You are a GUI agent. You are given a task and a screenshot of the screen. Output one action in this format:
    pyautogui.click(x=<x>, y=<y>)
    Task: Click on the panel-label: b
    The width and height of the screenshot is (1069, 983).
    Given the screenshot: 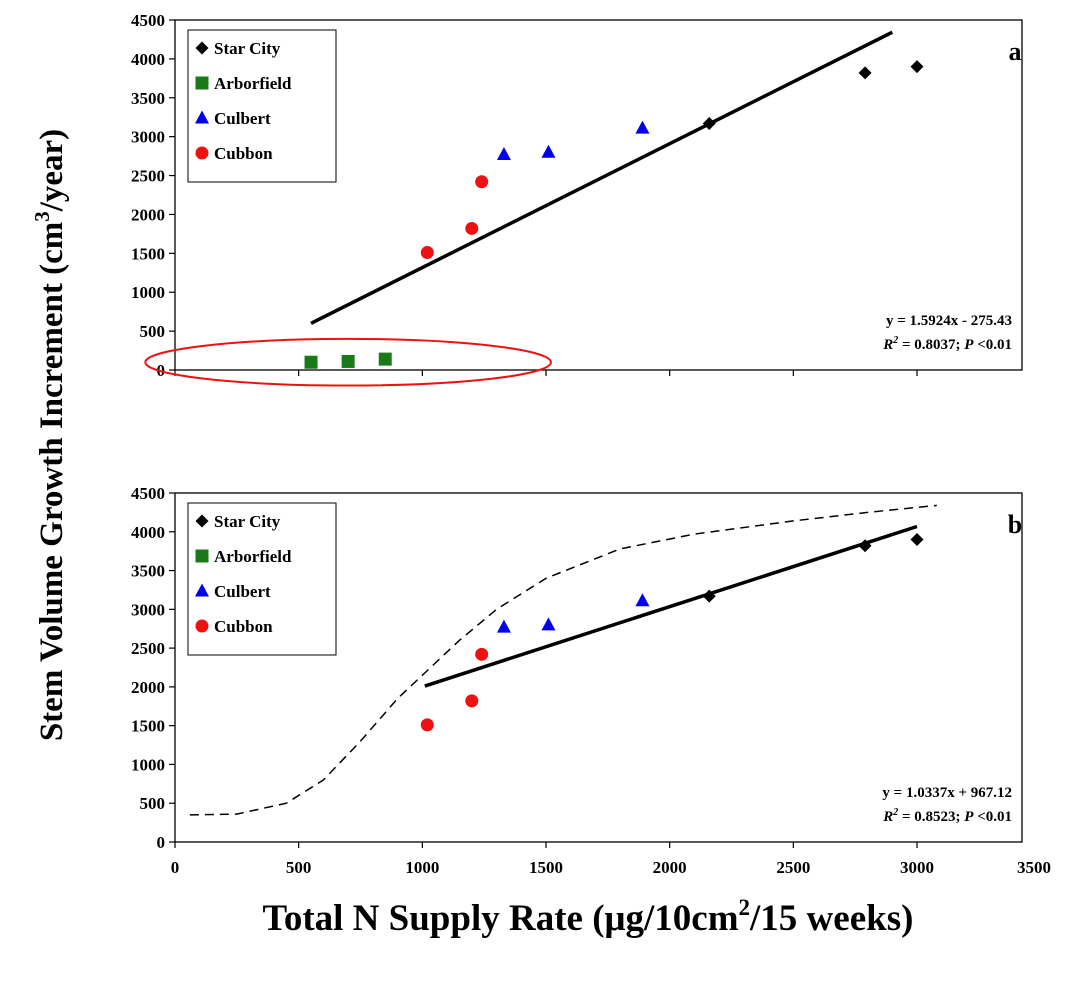 What is the action you would take?
    pyautogui.click(x=1015, y=524)
    